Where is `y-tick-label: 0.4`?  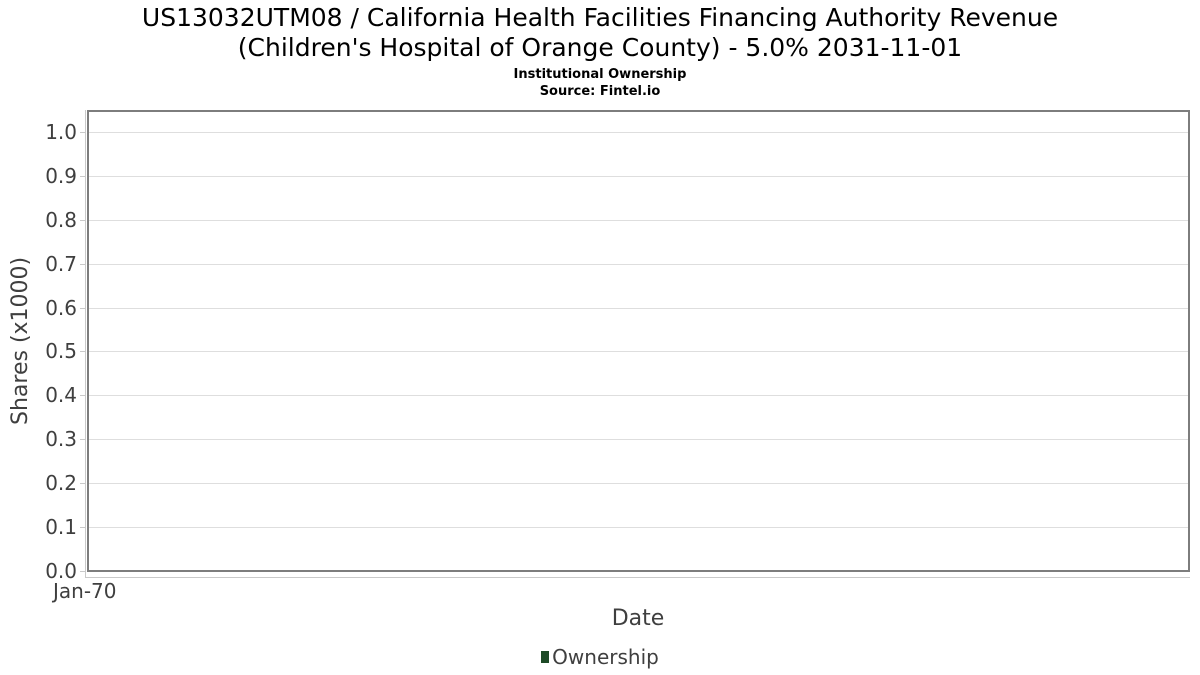 y-tick-label: 0.4 is located at coordinates (61, 395).